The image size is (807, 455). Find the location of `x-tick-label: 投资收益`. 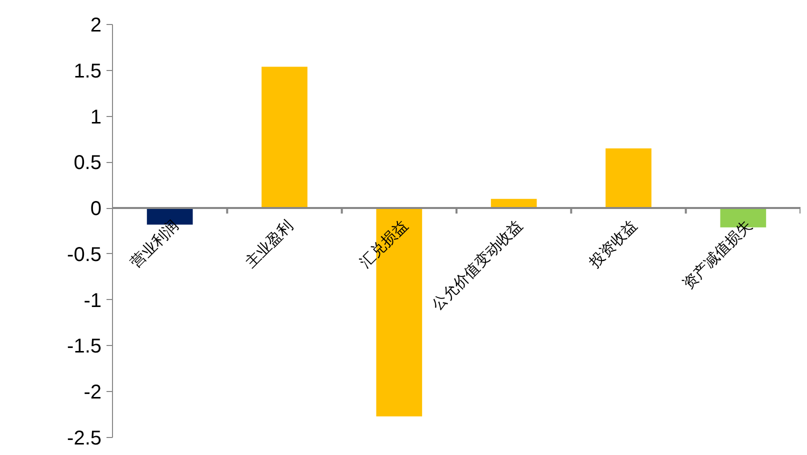

x-tick-label: 投资收益 is located at coordinates (612, 244).